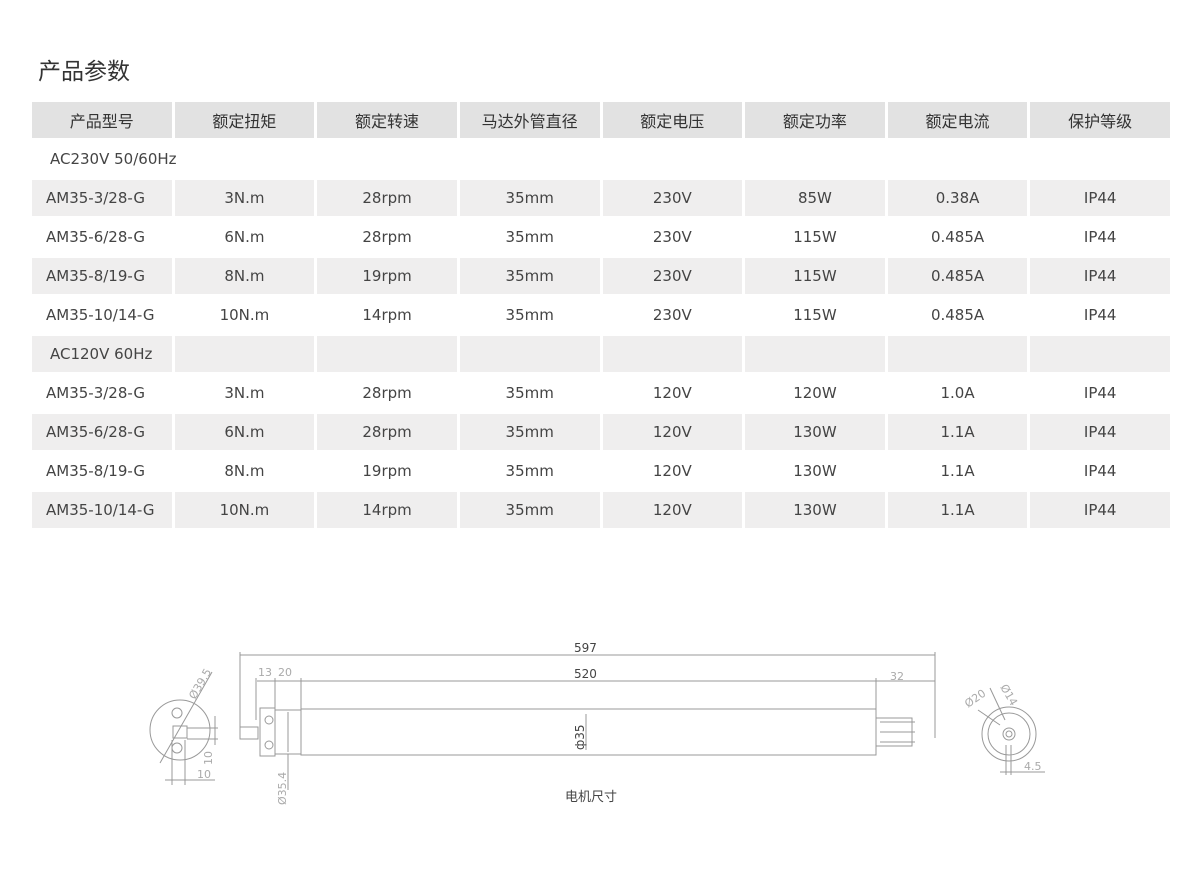  Describe the element at coordinates (957, 393) in the screenshot. I see `table-cell: 1.0A` at that location.